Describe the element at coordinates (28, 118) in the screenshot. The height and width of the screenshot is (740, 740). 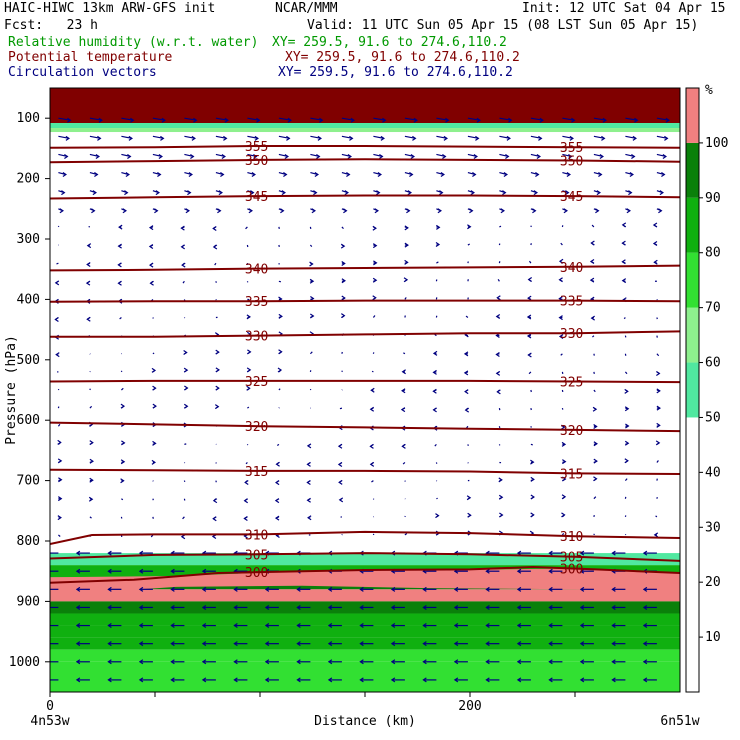
I see `y-tick-label: 100` at that location.